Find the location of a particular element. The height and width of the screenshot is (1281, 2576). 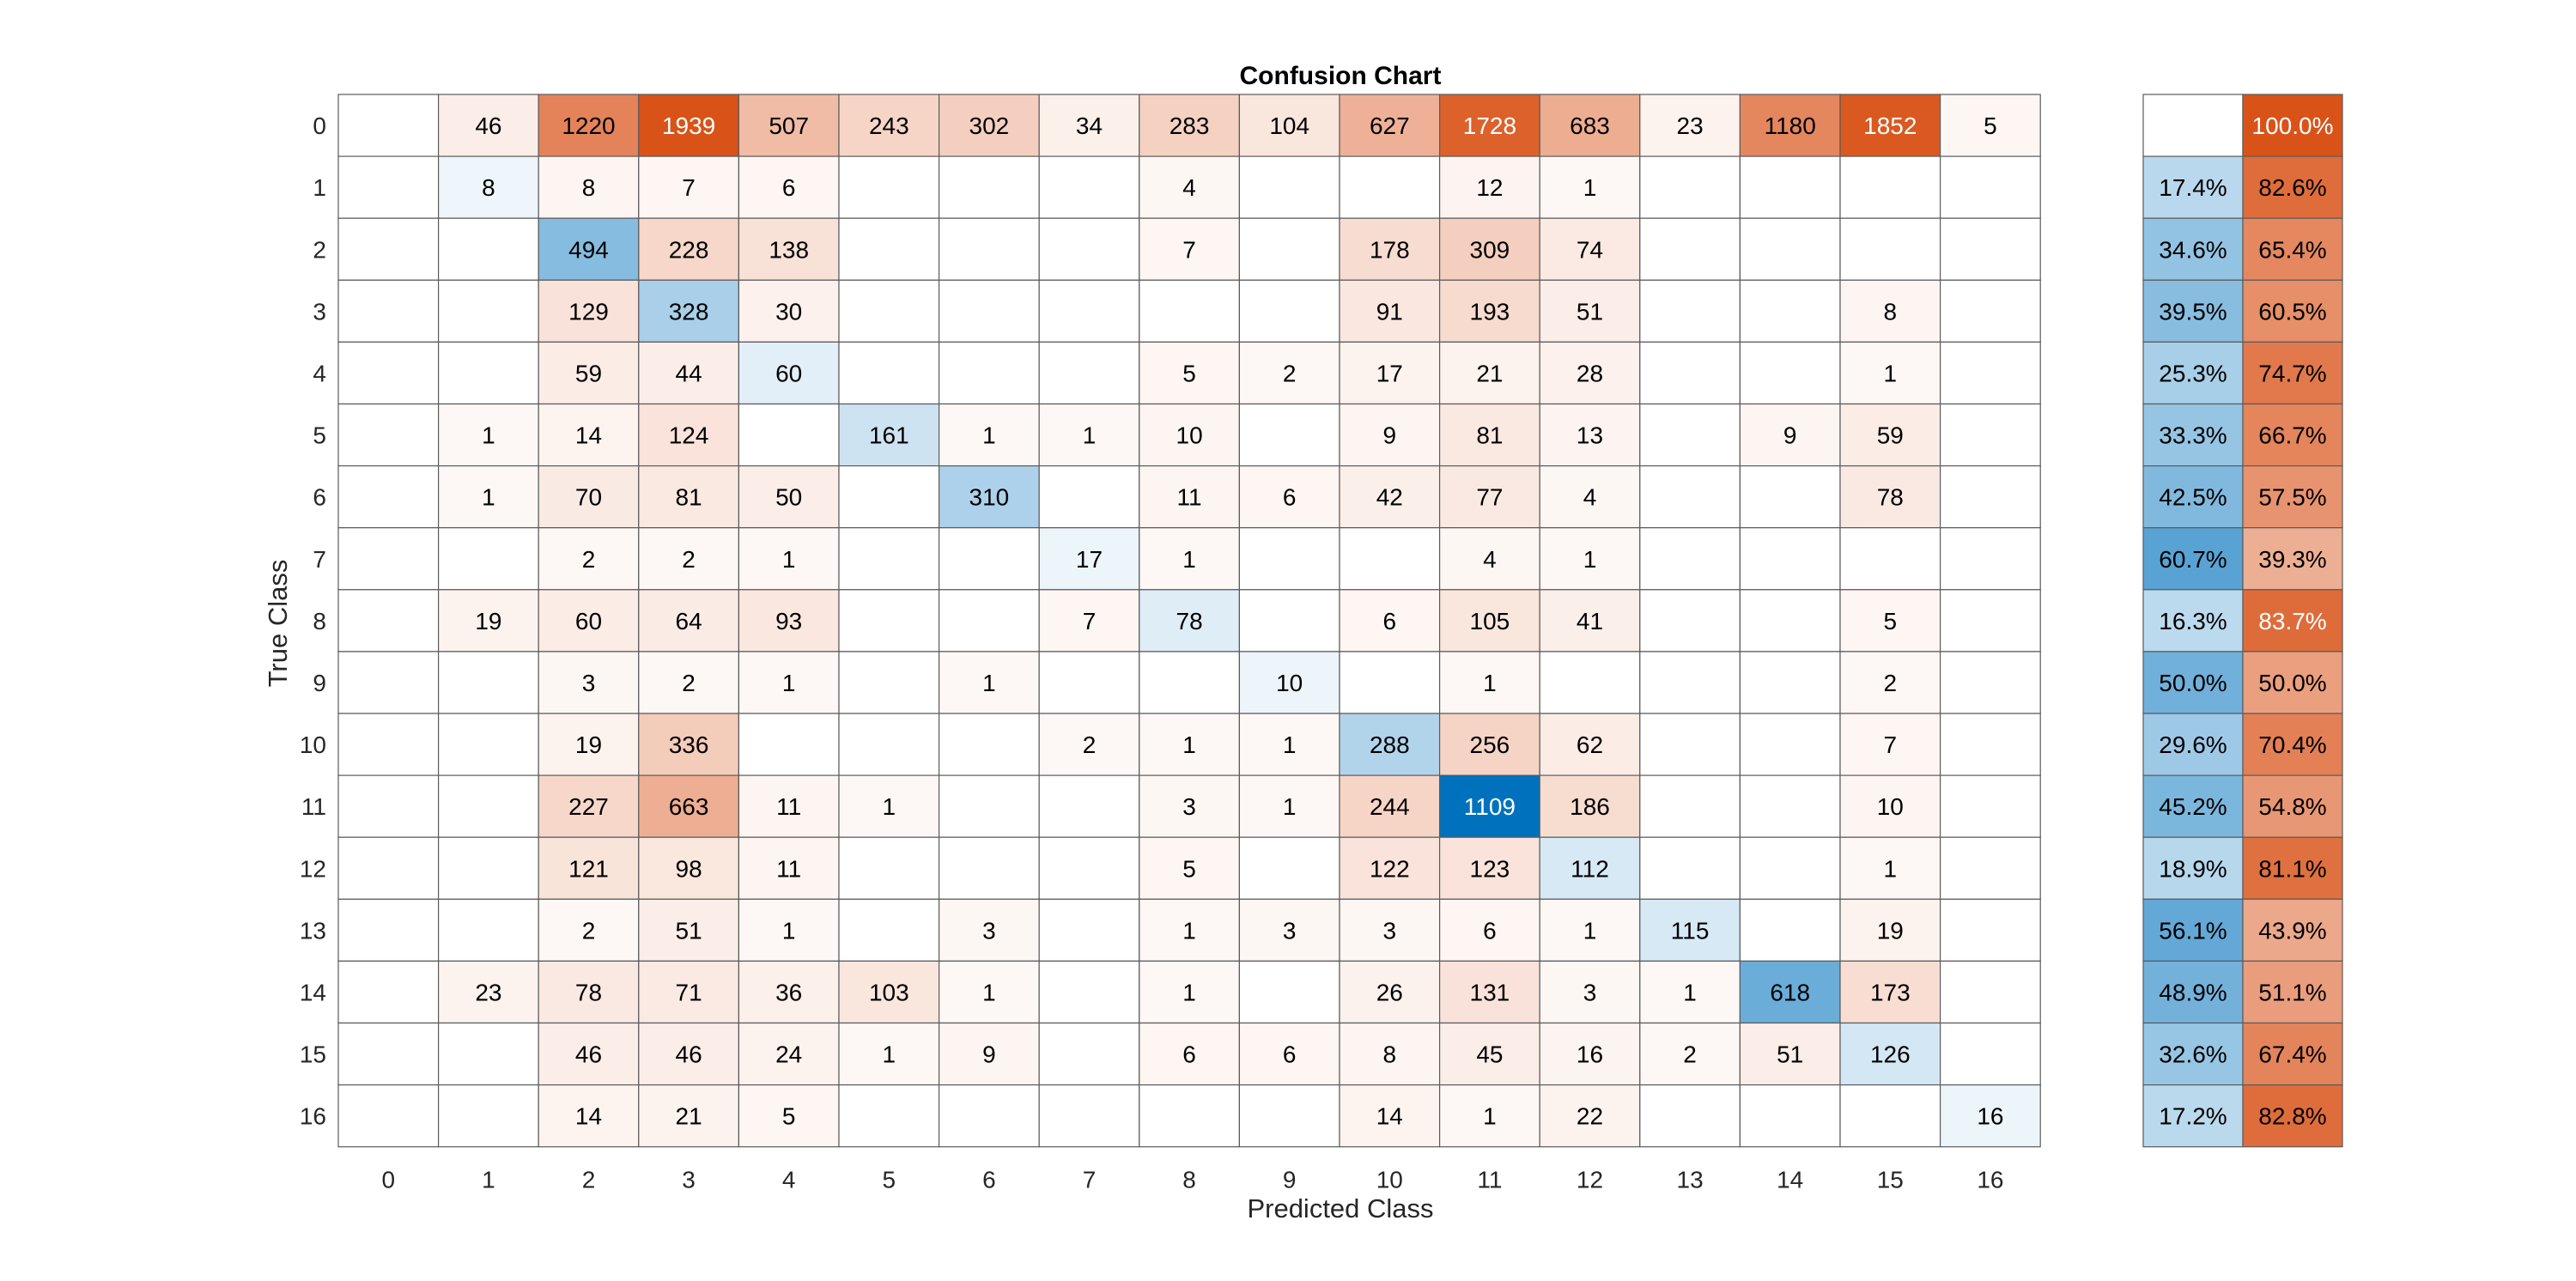

cell-value: 244 is located at coordinates (1390, 806).